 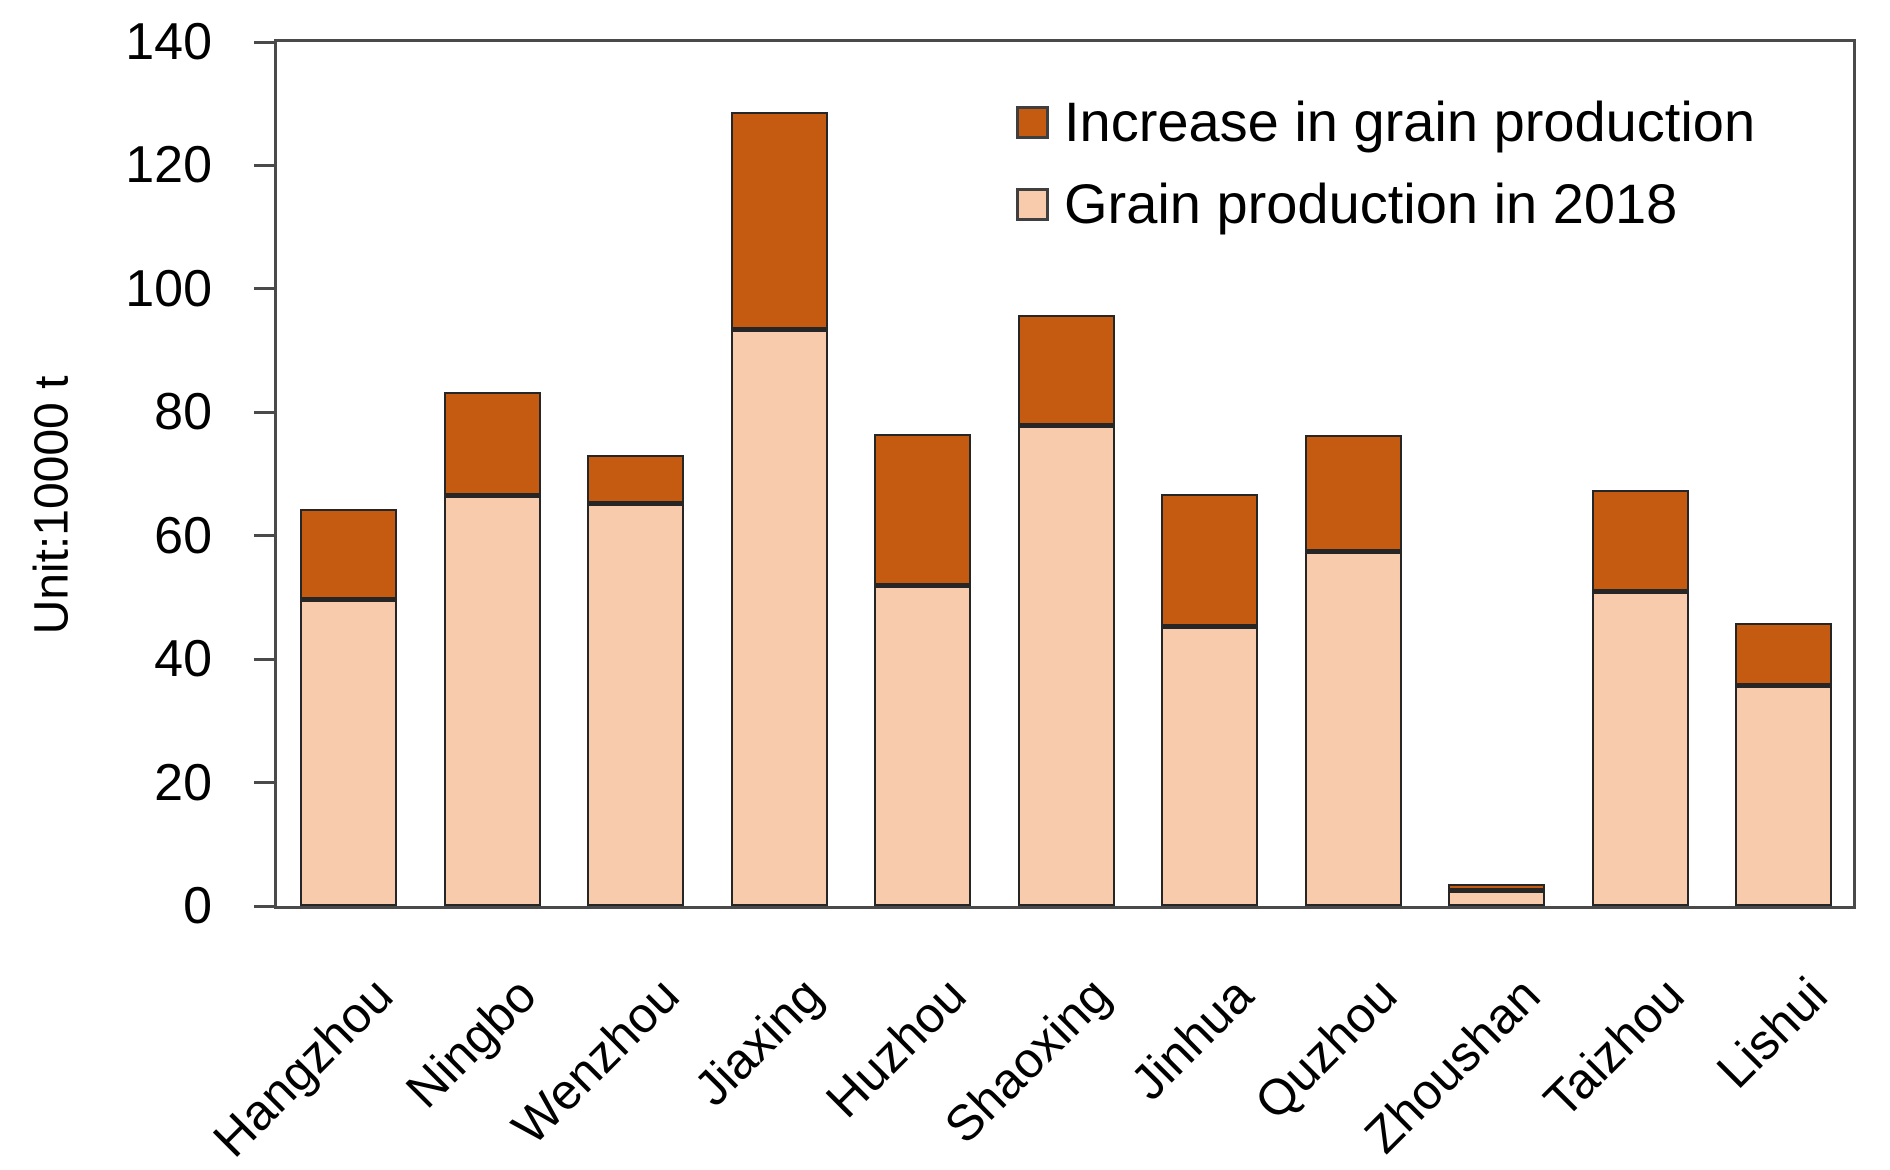 I want to click on bar-segment-2018-taizhou, so click(x=1640, y=749).